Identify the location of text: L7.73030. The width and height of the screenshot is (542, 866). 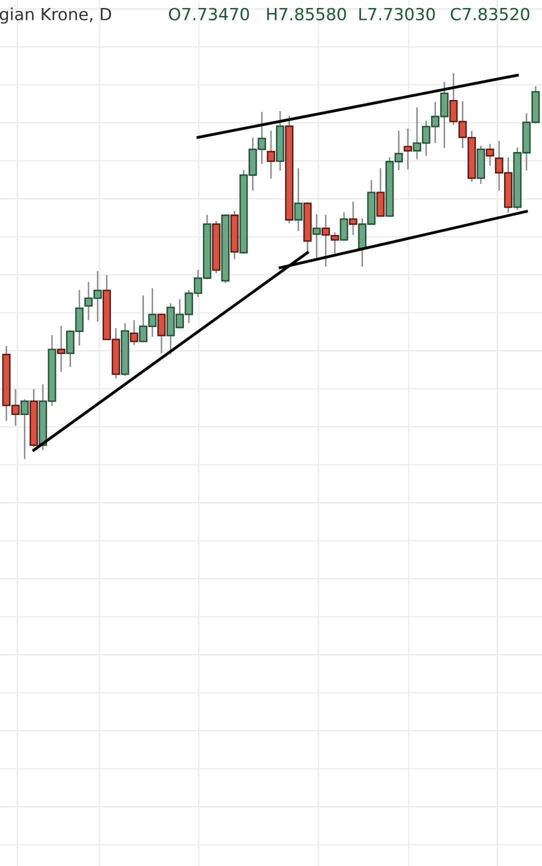
(397, 14).